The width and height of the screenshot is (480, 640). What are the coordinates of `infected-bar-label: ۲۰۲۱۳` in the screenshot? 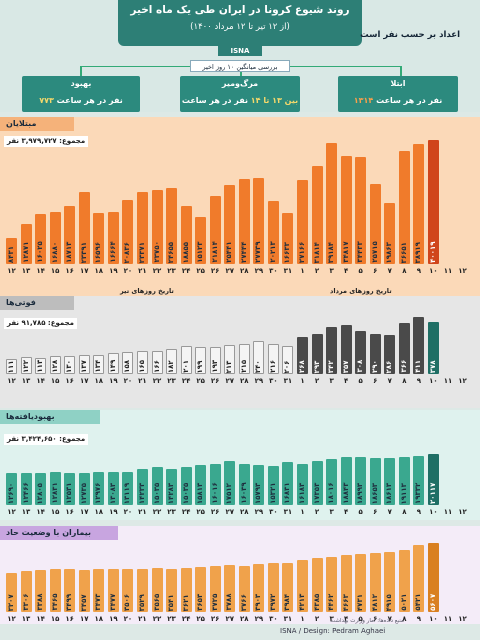 It's located at (272, 252).